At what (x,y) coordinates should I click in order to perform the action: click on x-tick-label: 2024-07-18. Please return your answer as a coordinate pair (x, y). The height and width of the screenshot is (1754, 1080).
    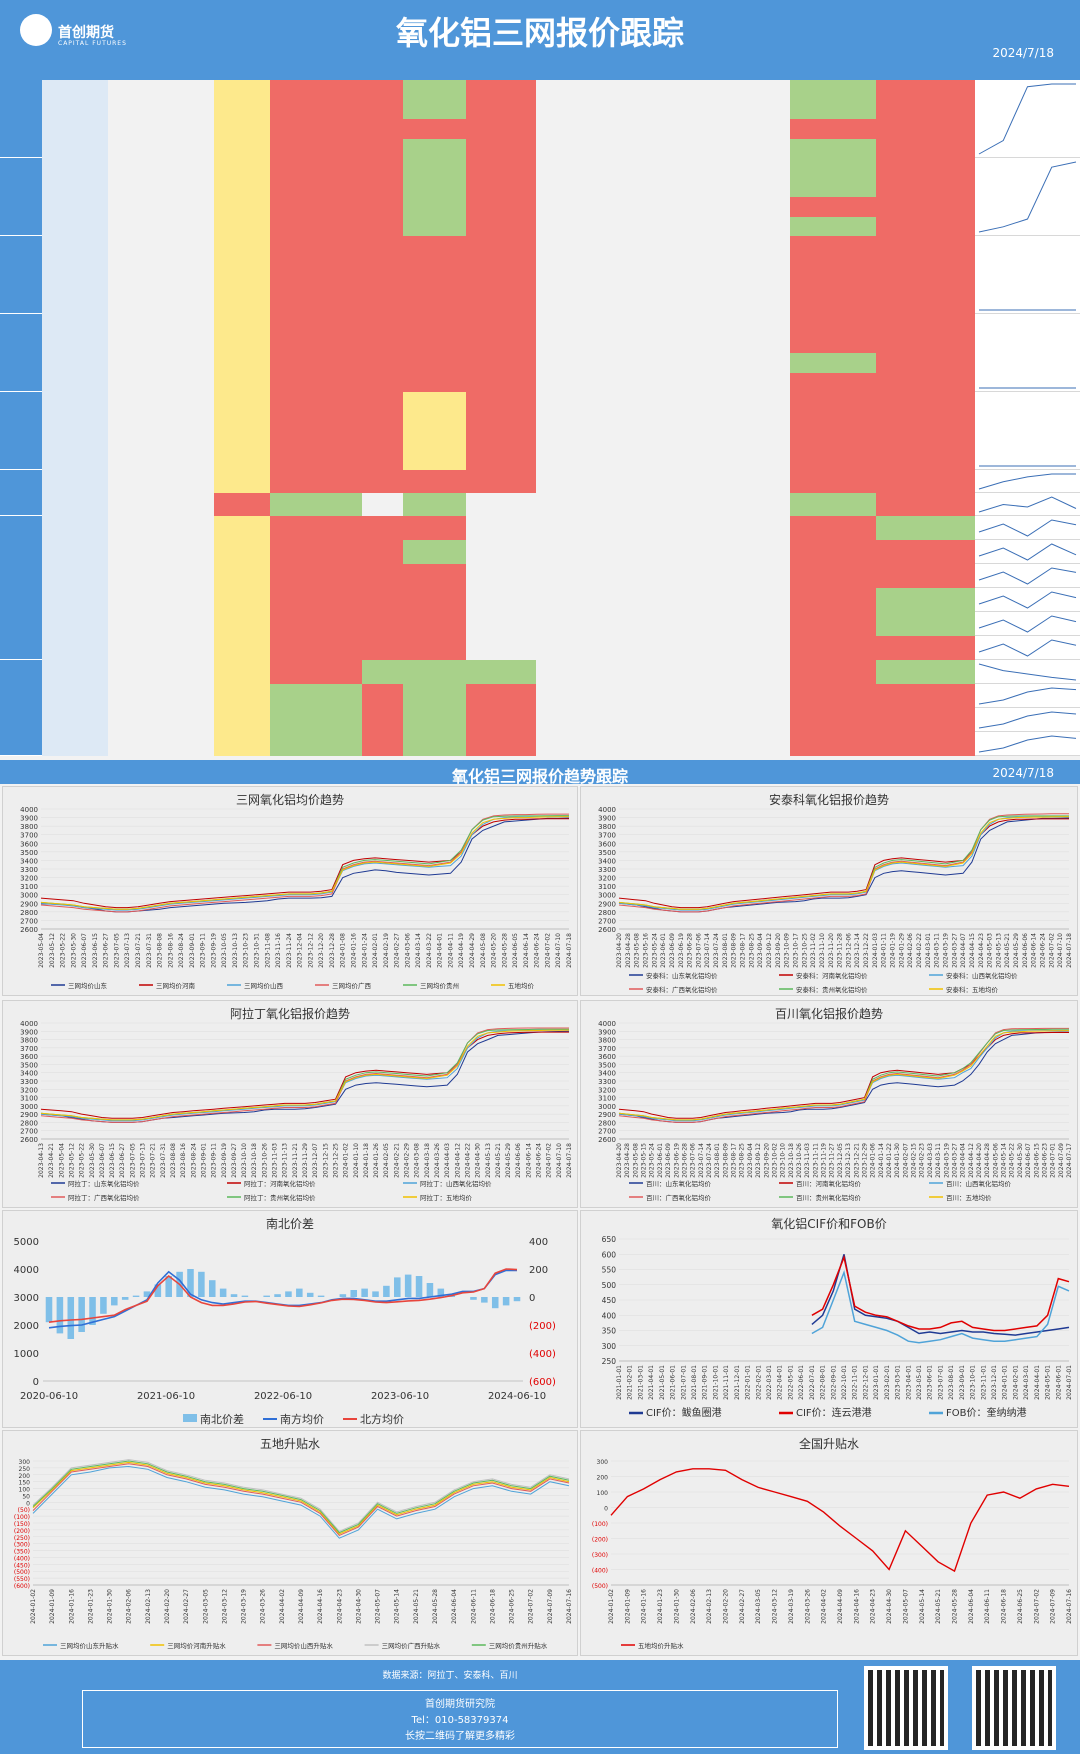
    Looking at the image, I should click on (1069, 950).